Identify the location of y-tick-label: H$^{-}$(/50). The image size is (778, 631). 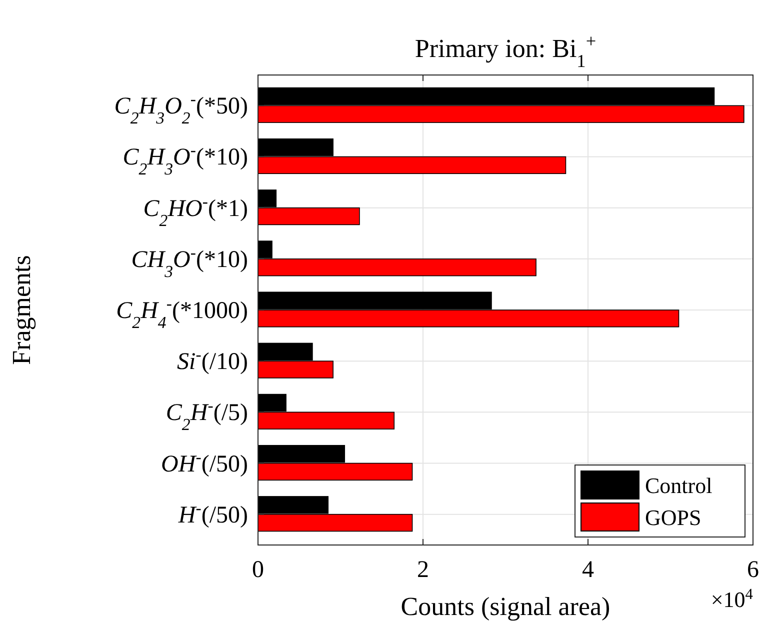
(212, 513).